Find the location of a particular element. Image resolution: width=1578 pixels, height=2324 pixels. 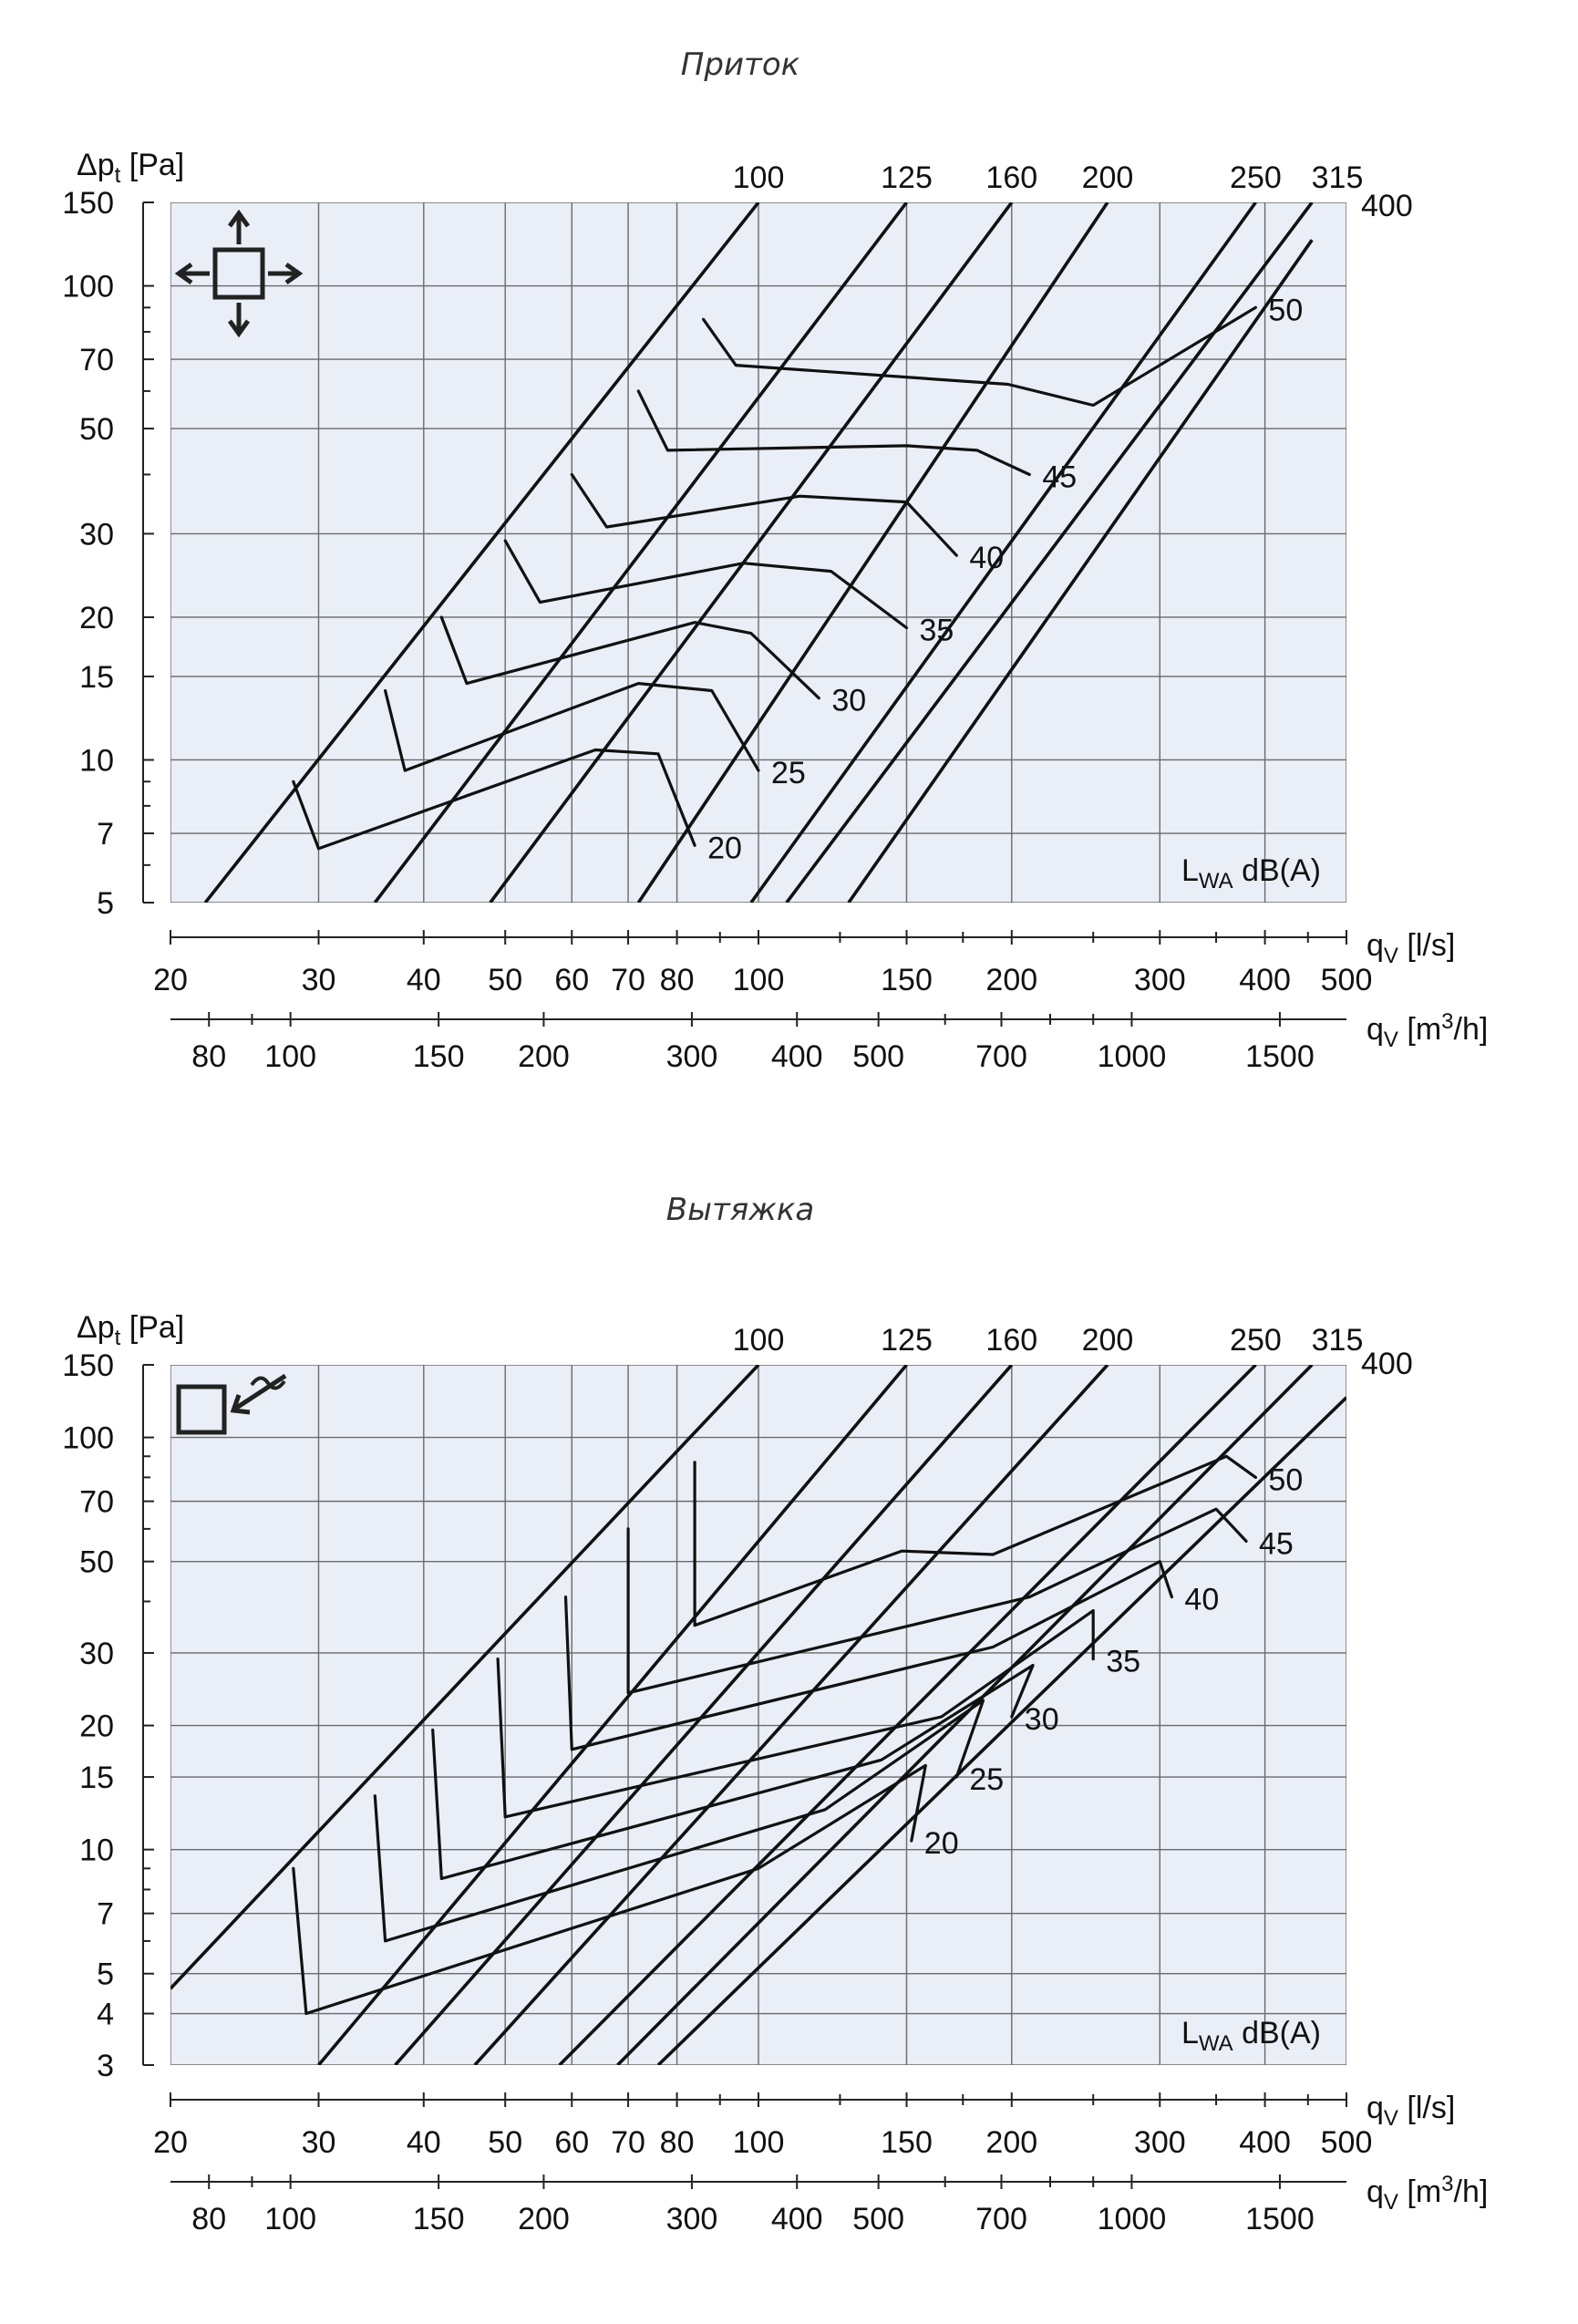

chart-title: Вытяжка is located at coordinates (740, 1210).